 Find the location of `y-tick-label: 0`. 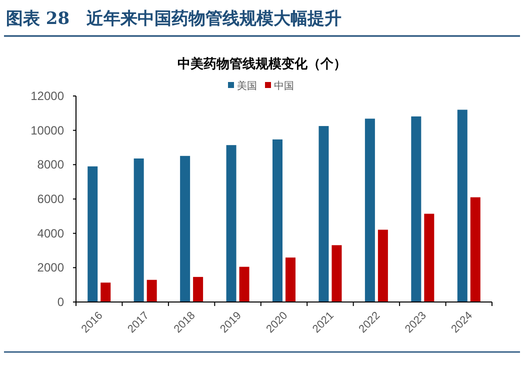

y-tick-label: 0 is located at coordinates (60, 302).